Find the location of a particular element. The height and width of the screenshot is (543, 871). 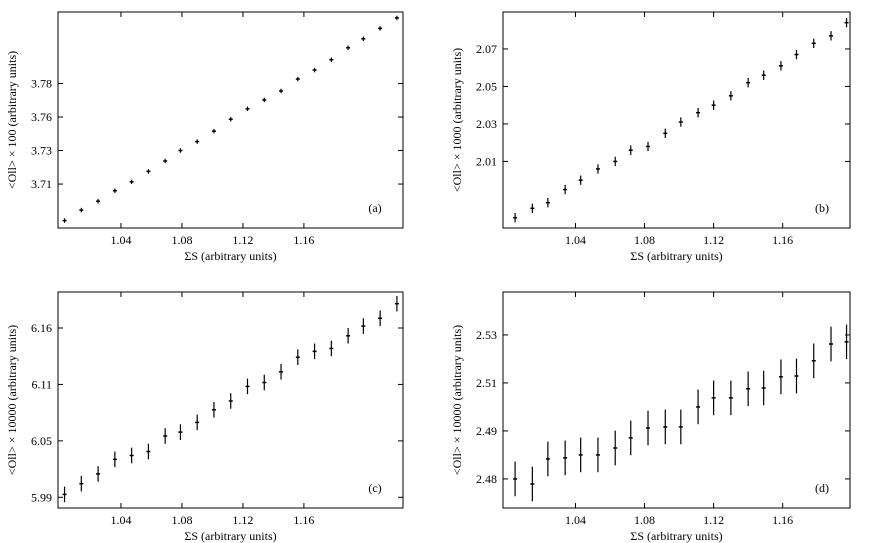

y-tick-label: 3.73 is located at coordinates (41, 151).